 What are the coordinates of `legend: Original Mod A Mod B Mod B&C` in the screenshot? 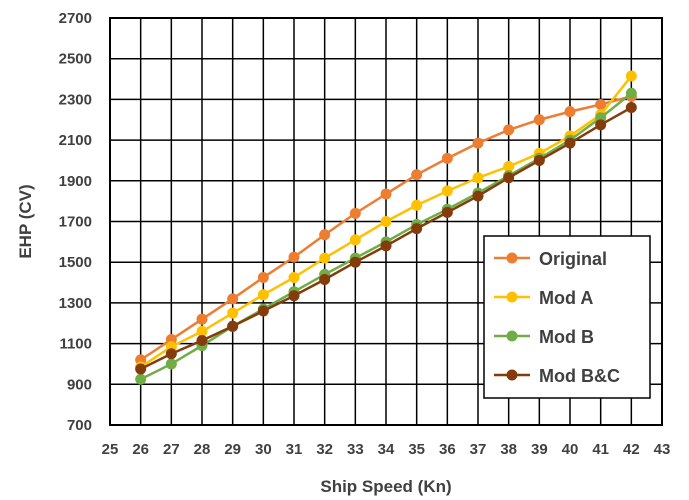 It's located at (567, 317).